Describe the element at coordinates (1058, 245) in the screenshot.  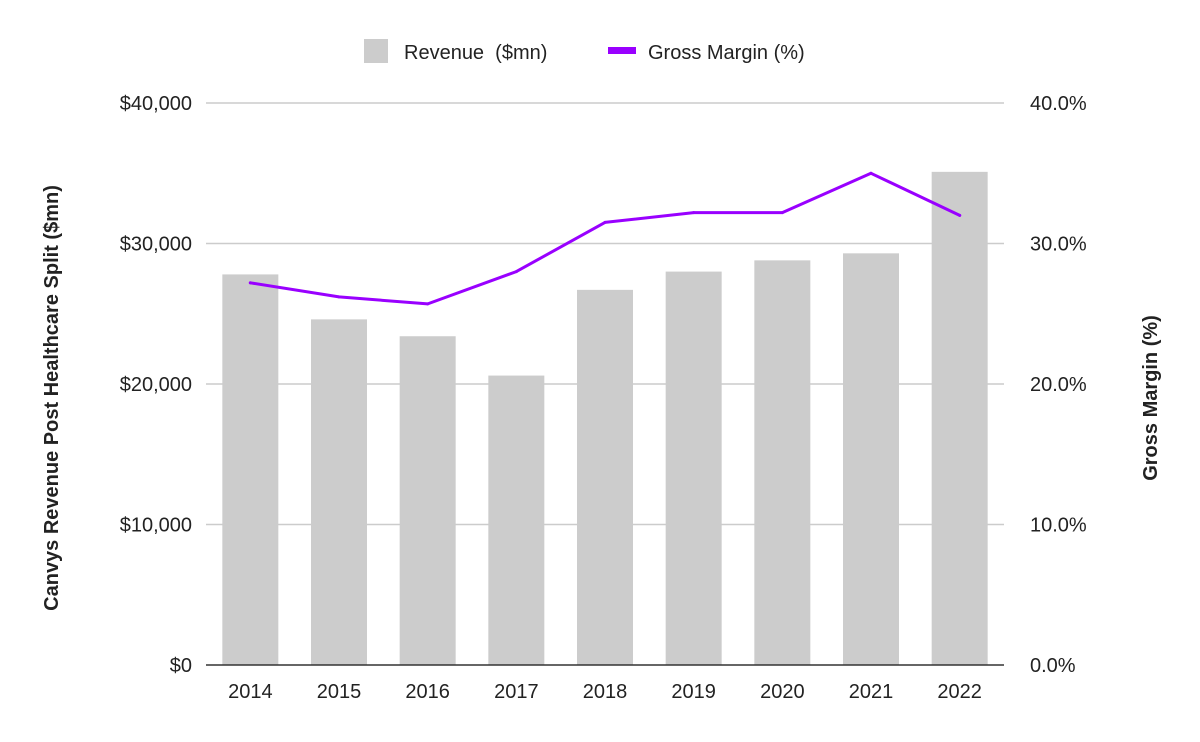
I see `right-axis-tick-label: 30.0%` at that location.